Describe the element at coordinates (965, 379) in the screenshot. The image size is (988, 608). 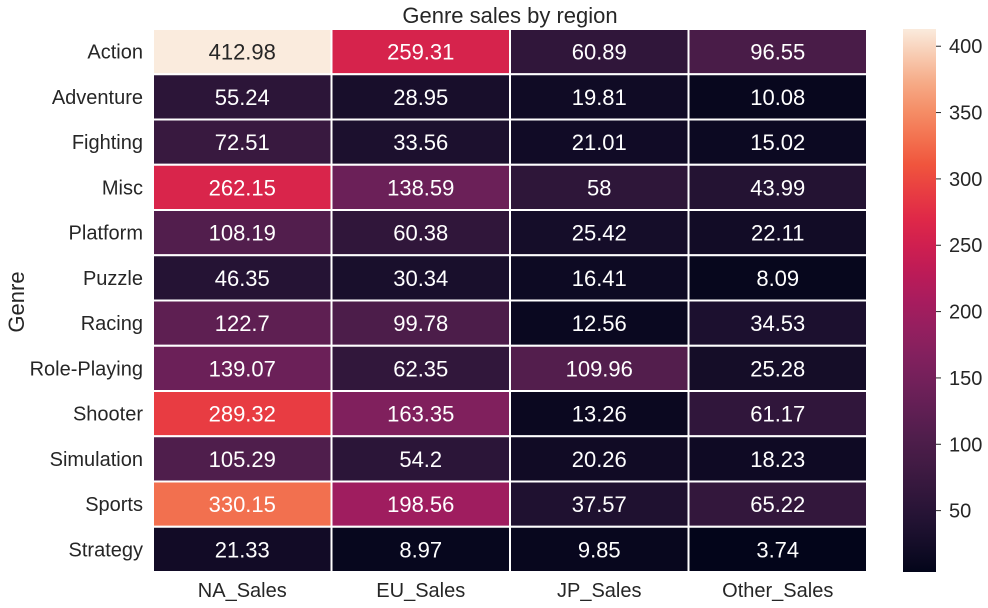
I see `colorbar-tick-label: 150` at that location.